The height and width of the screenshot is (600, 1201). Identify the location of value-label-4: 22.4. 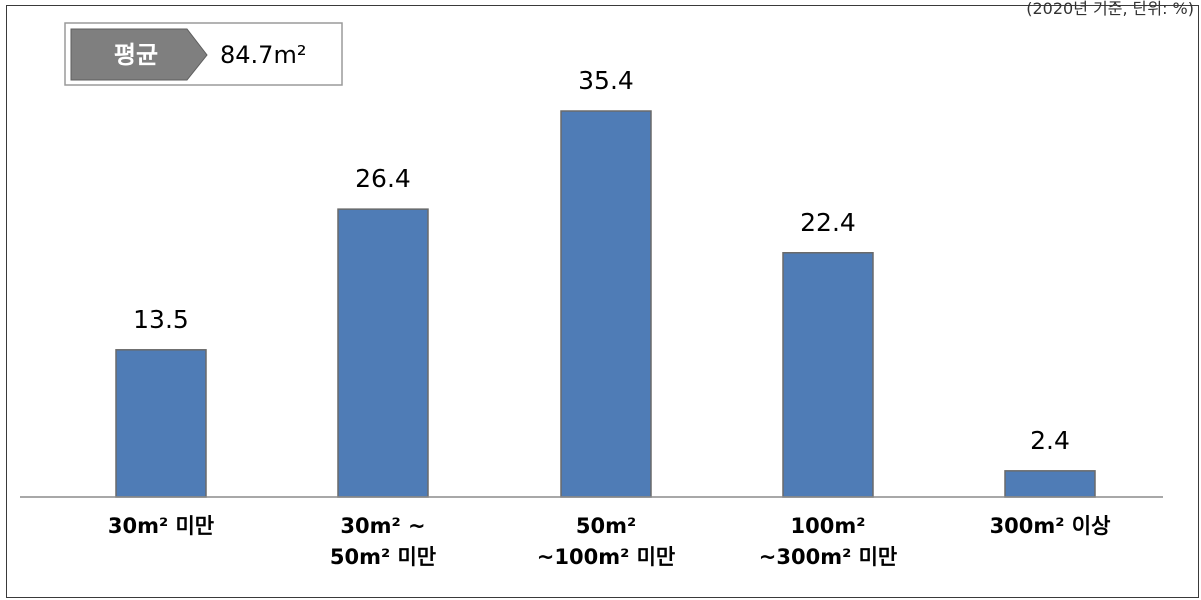
(828, 222).